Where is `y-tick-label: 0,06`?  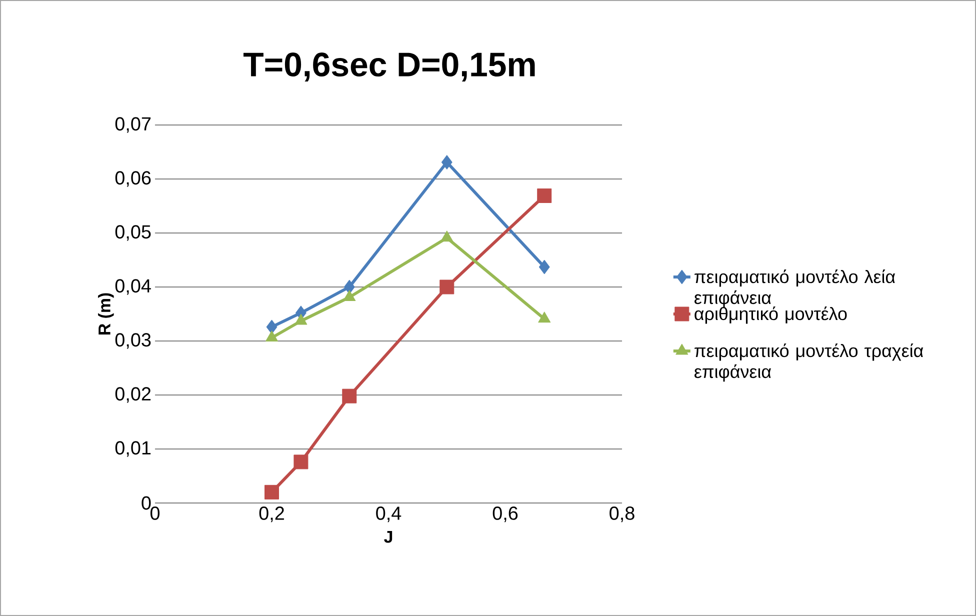 y-tick-label: 0,06 is located at coordinates (133, 179).